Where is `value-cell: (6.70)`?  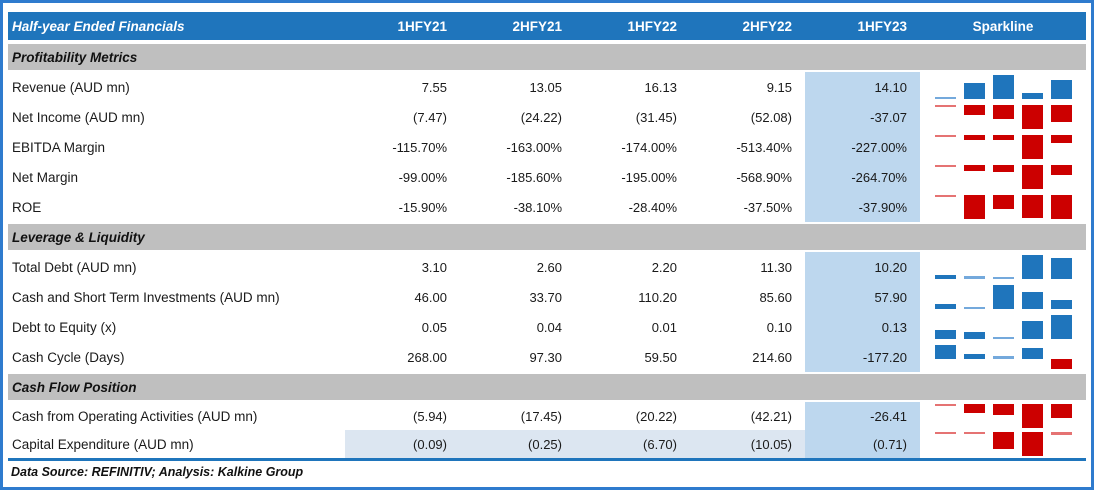
value-cell: (6.70) is located at coordinates (632, 444).